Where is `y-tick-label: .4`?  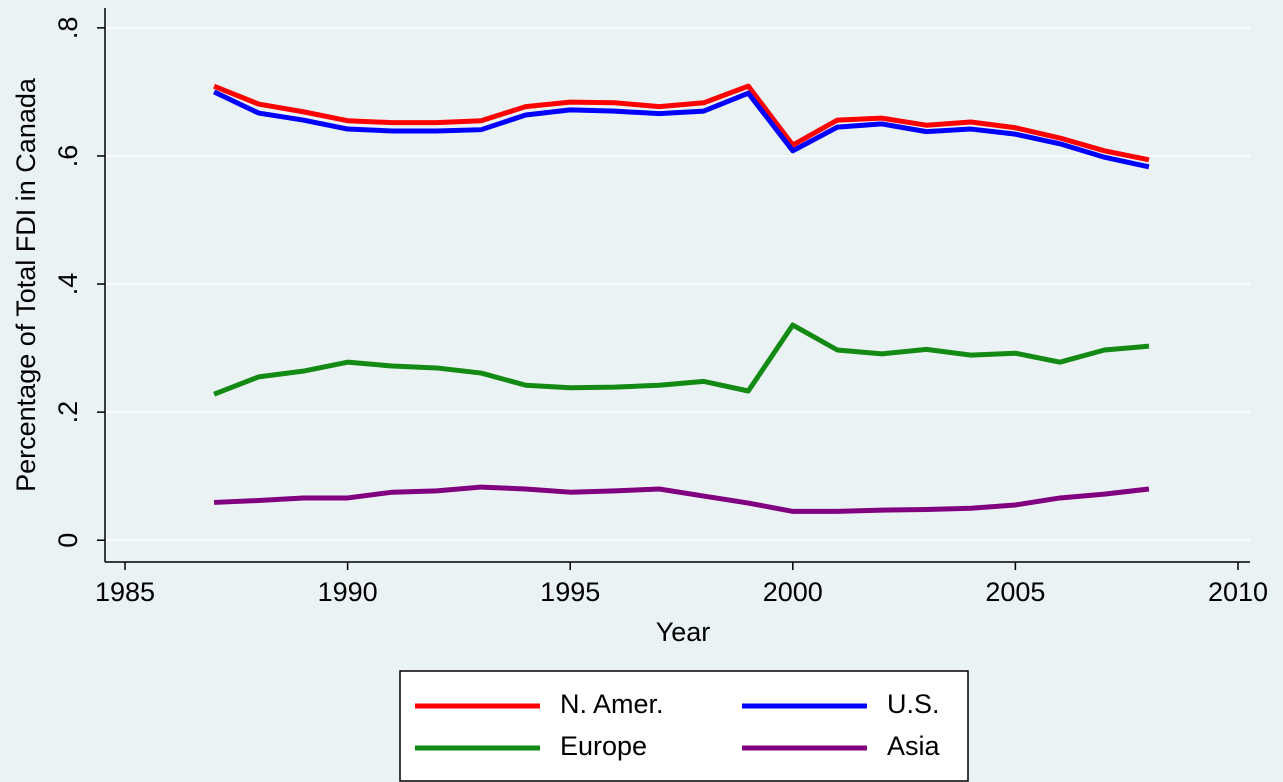
y-tick-label: .4 is located at coordinates (68, 284).